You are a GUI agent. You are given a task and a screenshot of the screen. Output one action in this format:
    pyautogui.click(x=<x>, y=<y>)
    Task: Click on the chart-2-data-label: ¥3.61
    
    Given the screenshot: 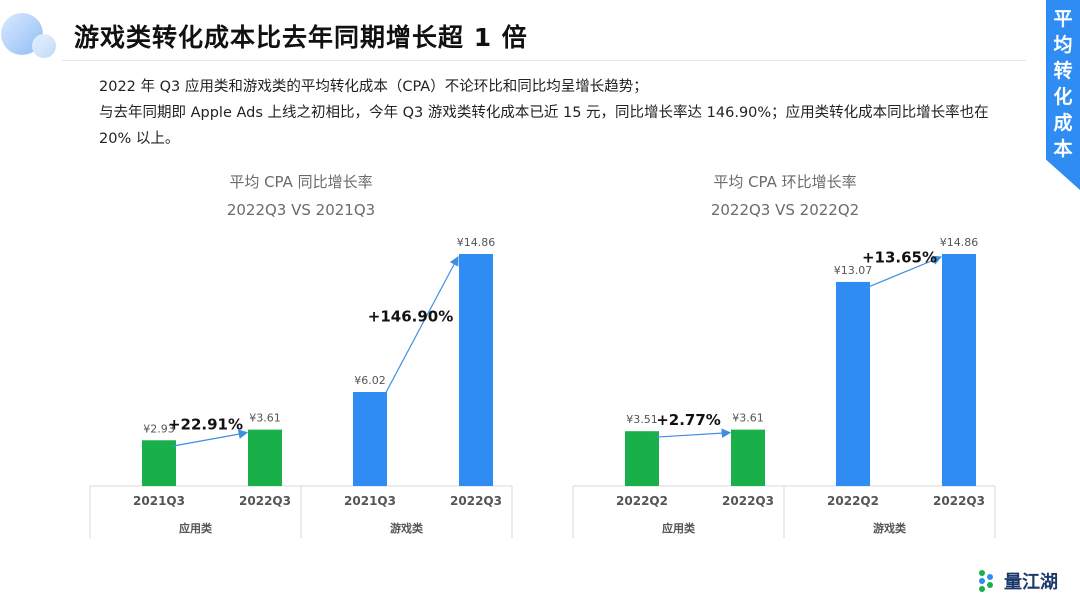 What is the action you would take?
    pyautogui.click(x=748, y=418)
    